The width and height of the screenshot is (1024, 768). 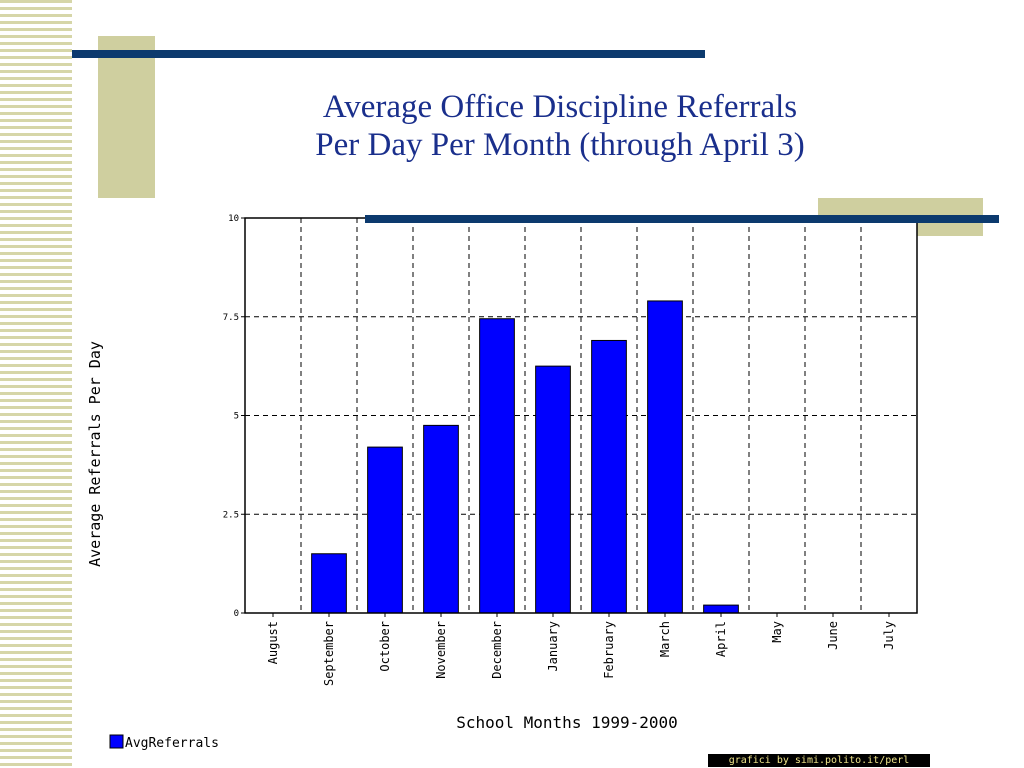 What do you see at coordinates (560, 107) in the screenshot?
I see `slide-title-line-1: Average Office Discipline Referrals` at bounding box center [560, 107].